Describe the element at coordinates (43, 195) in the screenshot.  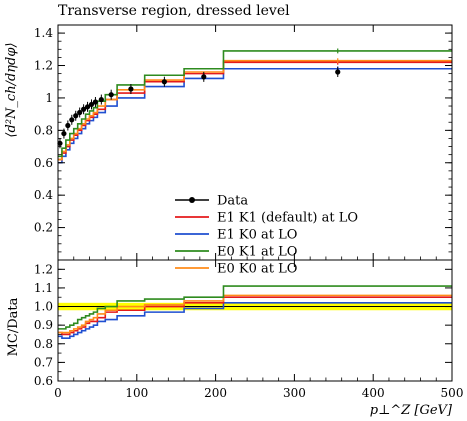
I see `main-ytick-label: 0.4` at that location.